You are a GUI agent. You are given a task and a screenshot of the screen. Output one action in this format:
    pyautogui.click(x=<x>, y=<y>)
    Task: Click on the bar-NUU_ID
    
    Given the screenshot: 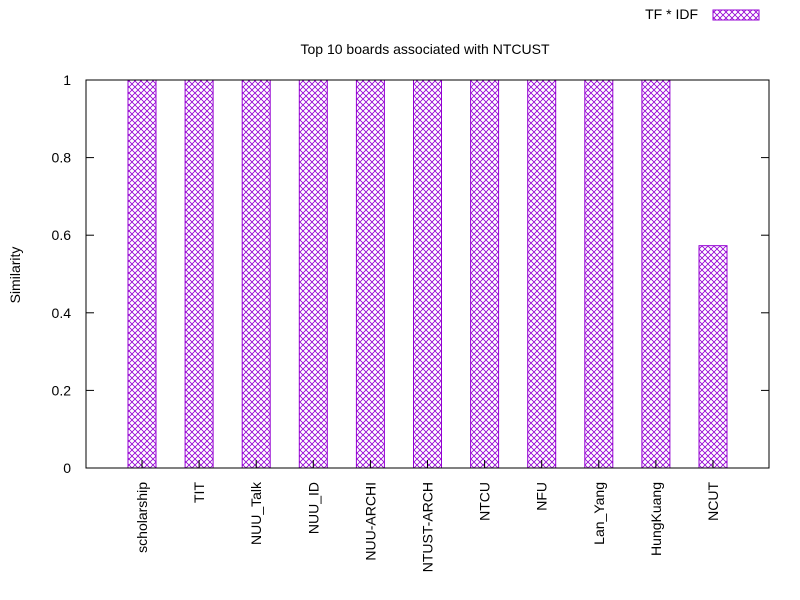 What is the action you would take?
    pyautogui.click(x=313, y=274)
    